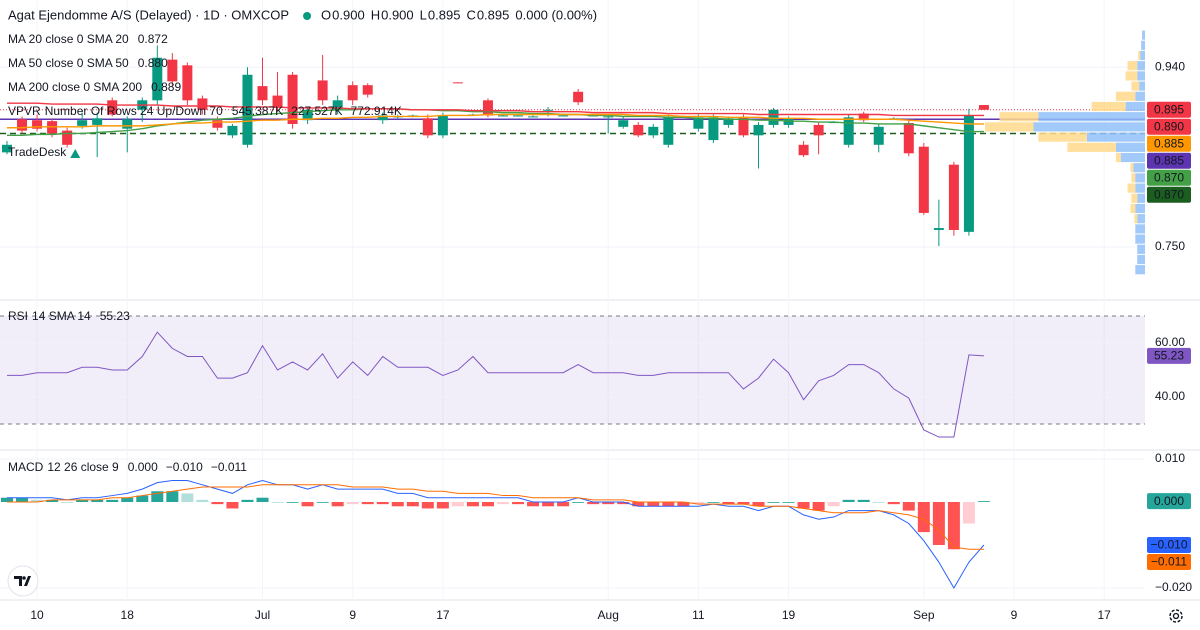 This screenshot has width=1200, height=630. What do you see at coordinates (1170, 342) in the screenshot?
I see `y-tick-label: 60.00` at bounding box center [1170, 342].